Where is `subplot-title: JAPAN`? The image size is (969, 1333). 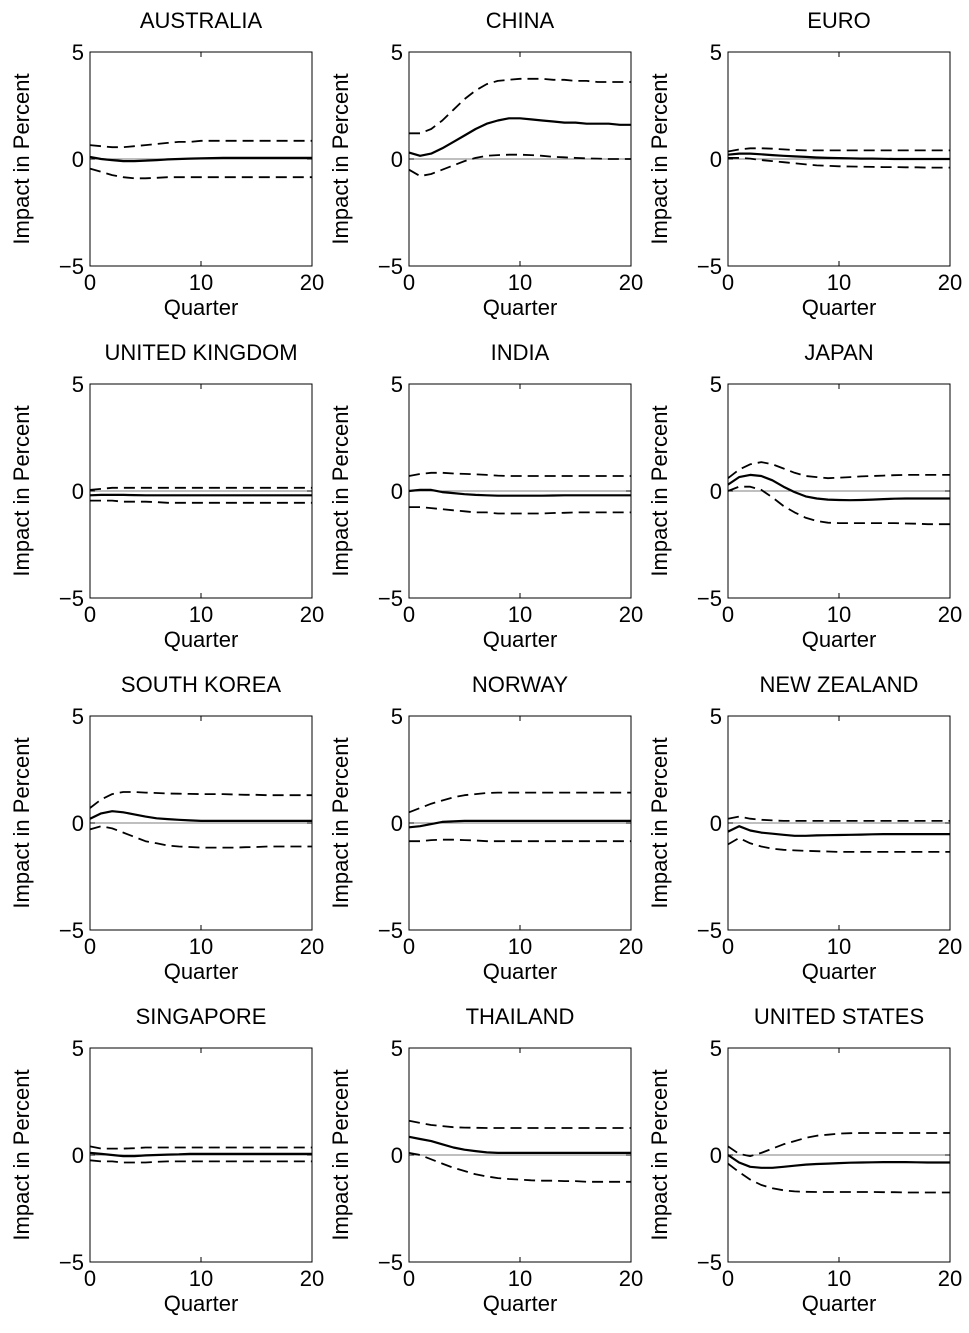 subplot-title: JAPAN is located at coordinates (838, 352).